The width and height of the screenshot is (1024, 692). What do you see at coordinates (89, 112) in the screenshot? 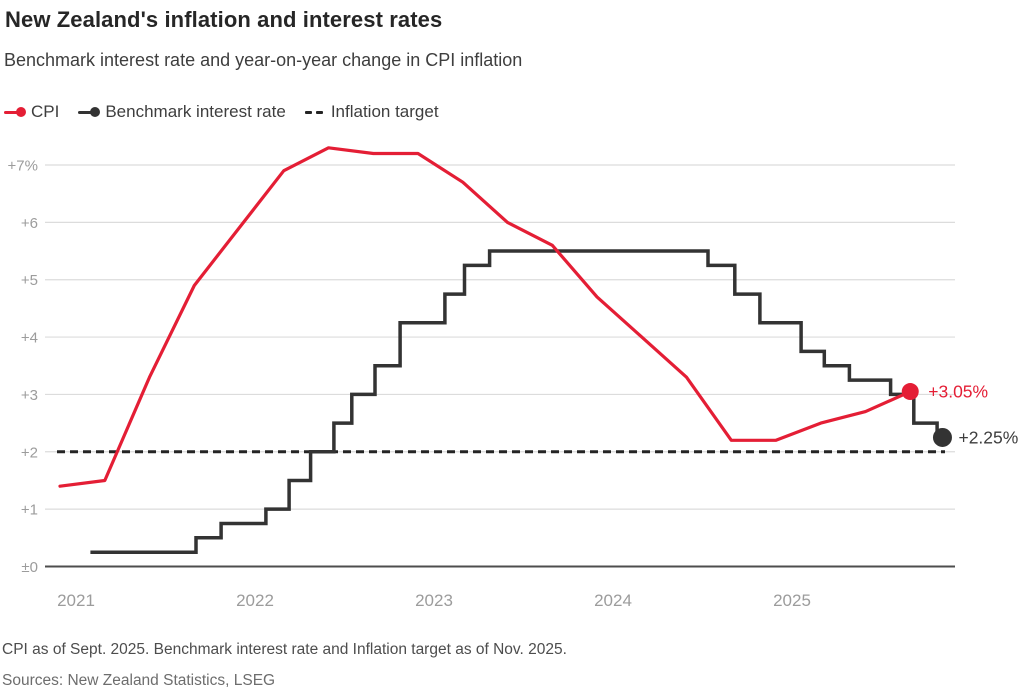
I see `rate-line-dot-icon` at bounding box center [89, 112].